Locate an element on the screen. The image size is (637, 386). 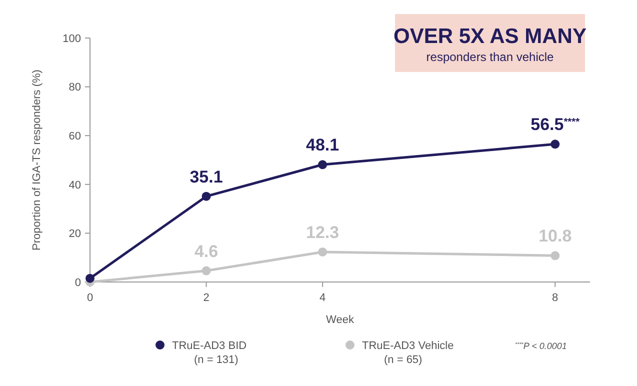
data-label: 4.6 is located at coordinates (206, 251).